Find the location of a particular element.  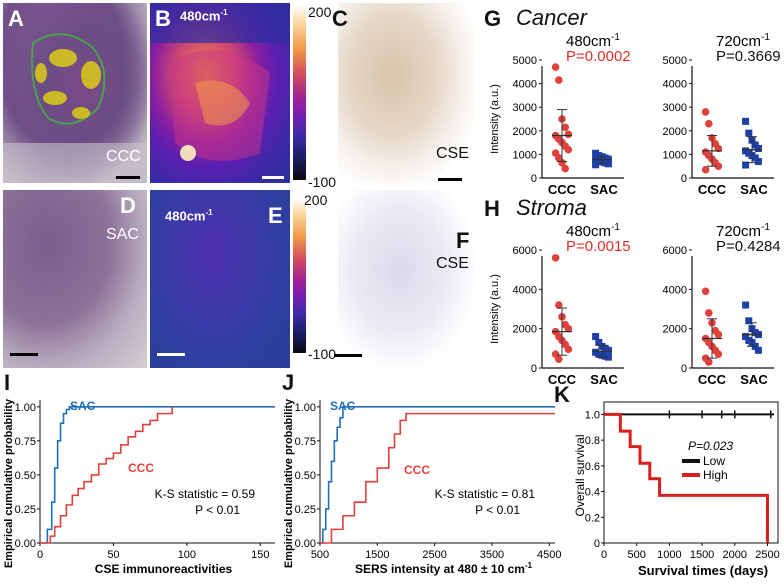

panel-a-scalebar is located at coordinates (128, 177).